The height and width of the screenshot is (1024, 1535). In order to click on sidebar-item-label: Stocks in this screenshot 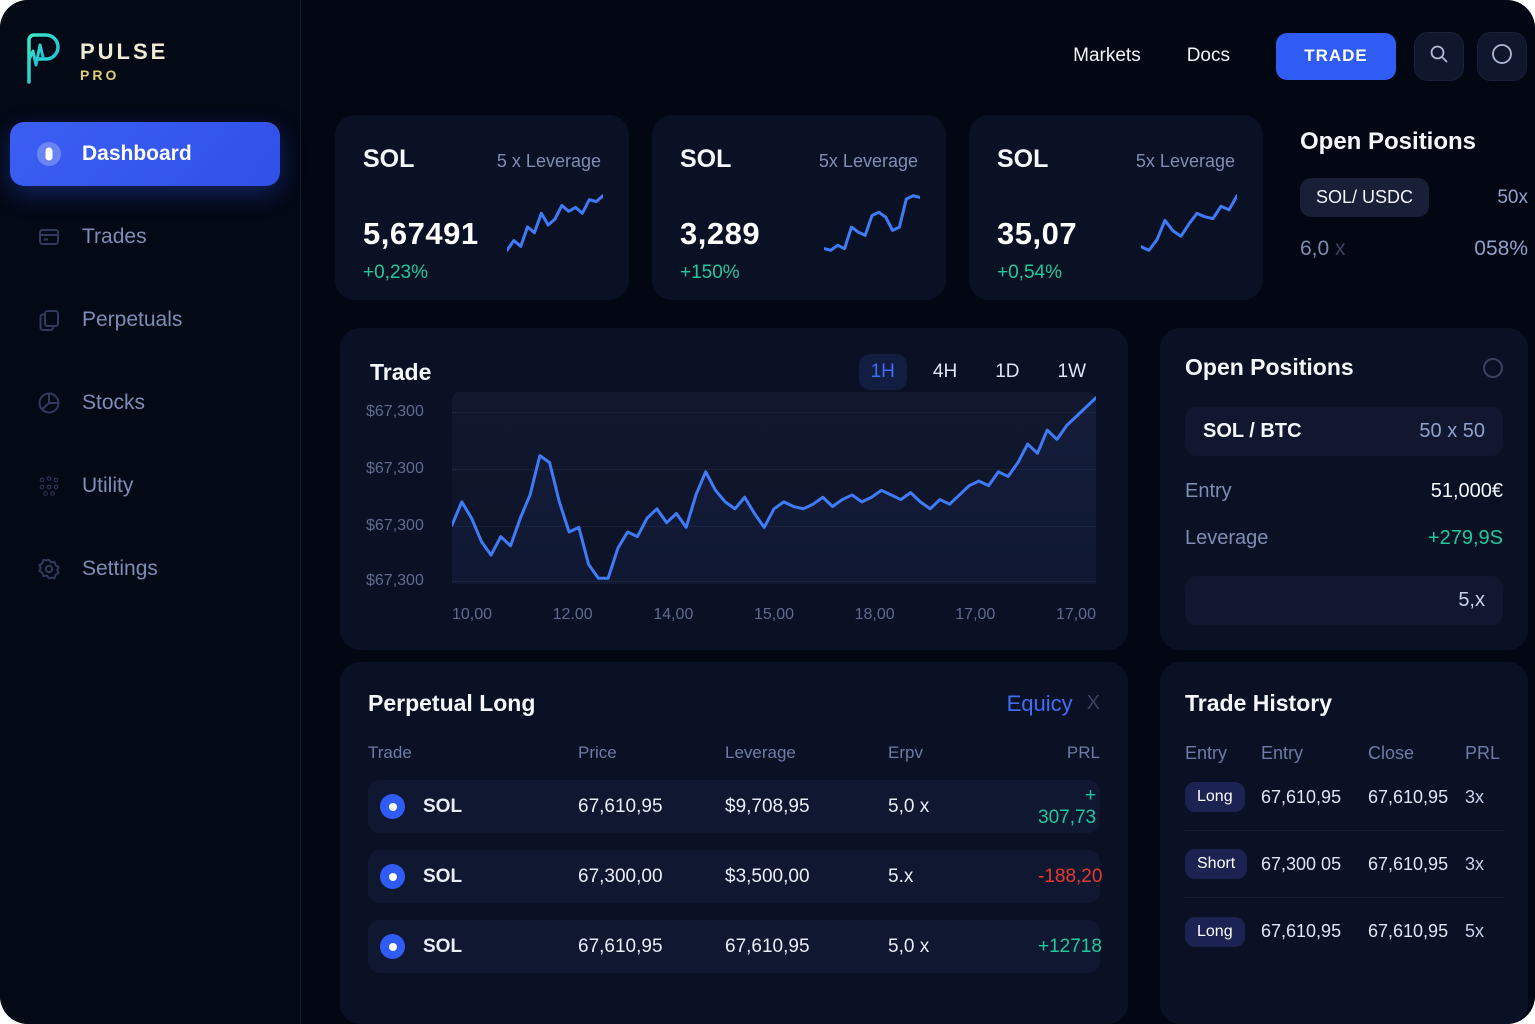, I will do `click(114, 402)`.